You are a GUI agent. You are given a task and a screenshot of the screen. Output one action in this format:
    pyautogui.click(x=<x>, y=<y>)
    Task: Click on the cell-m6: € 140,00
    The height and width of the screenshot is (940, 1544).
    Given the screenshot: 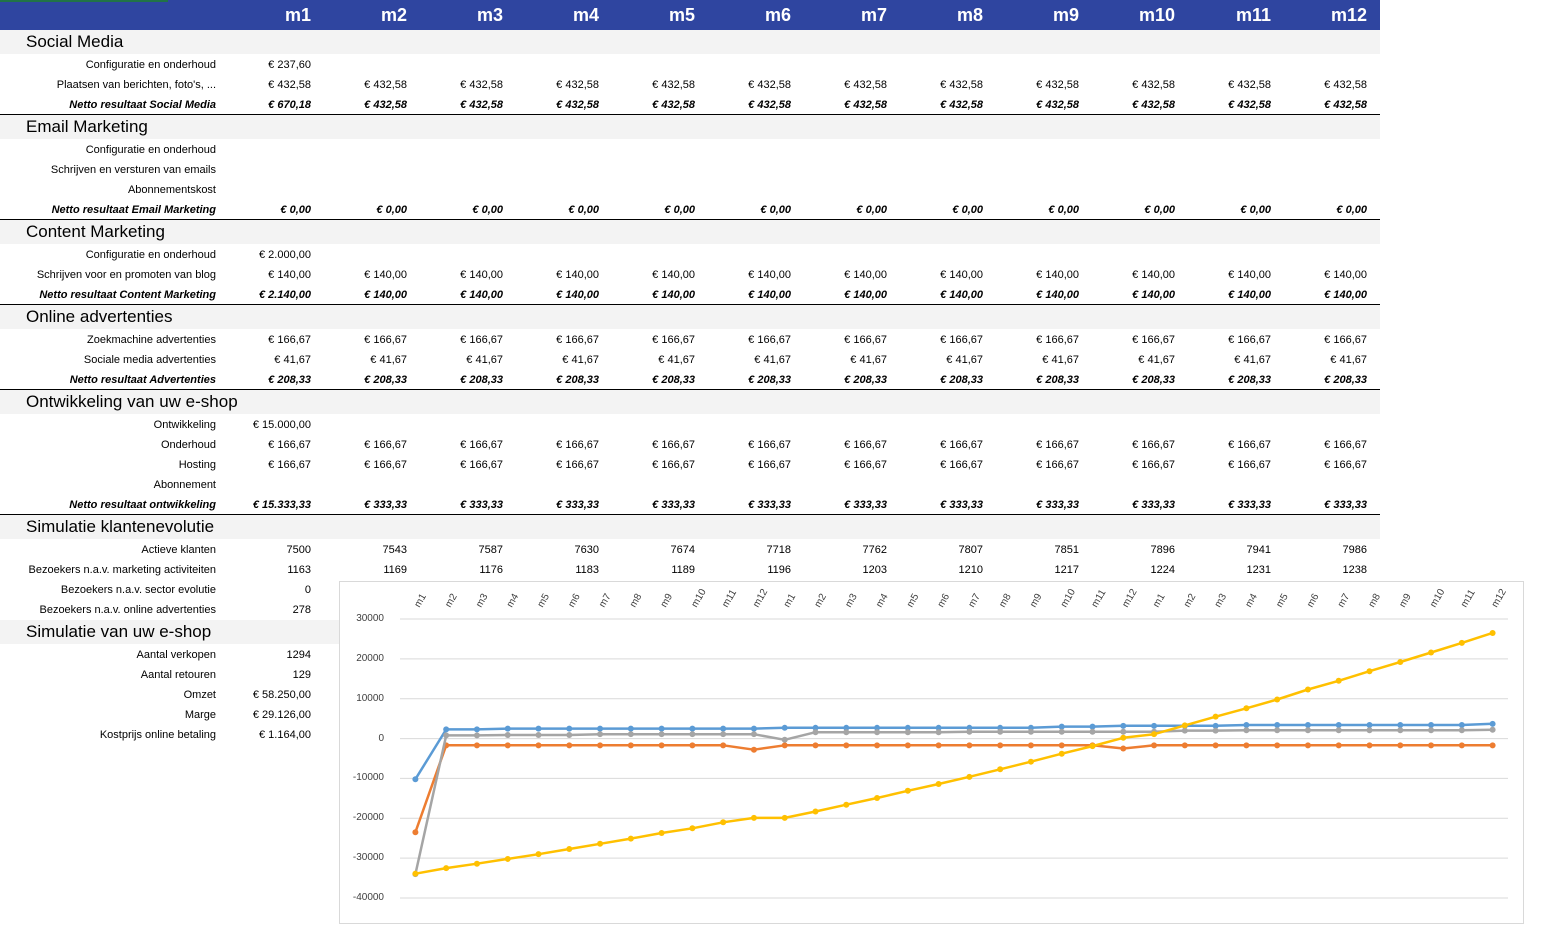 What is the action you would take?
    pyautogui.click(x=769, y=275)
    